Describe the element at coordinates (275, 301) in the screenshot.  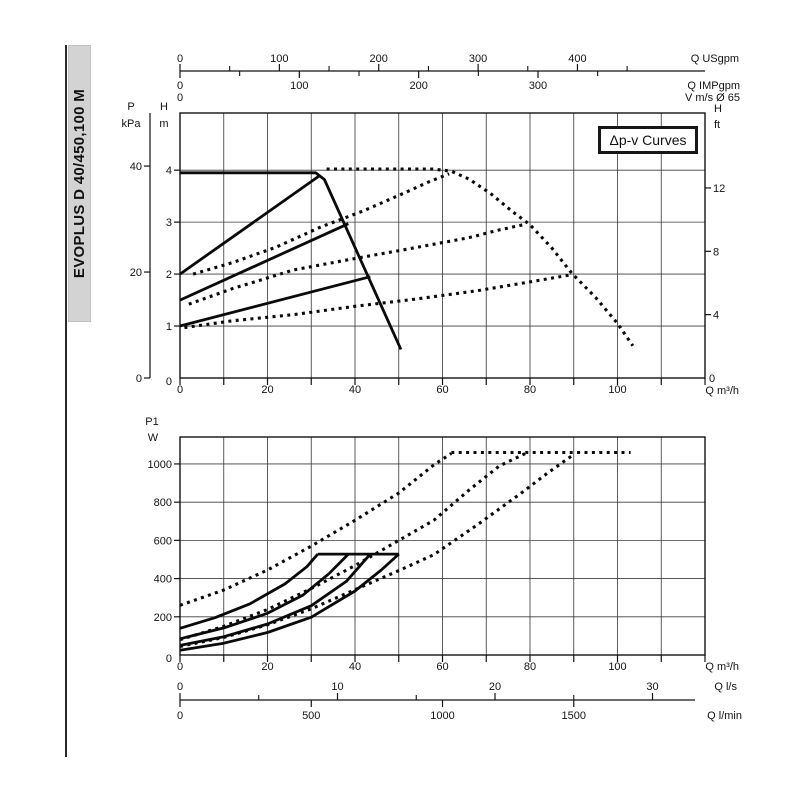
I see `series-dpv-setting-2m-solid` at that location.